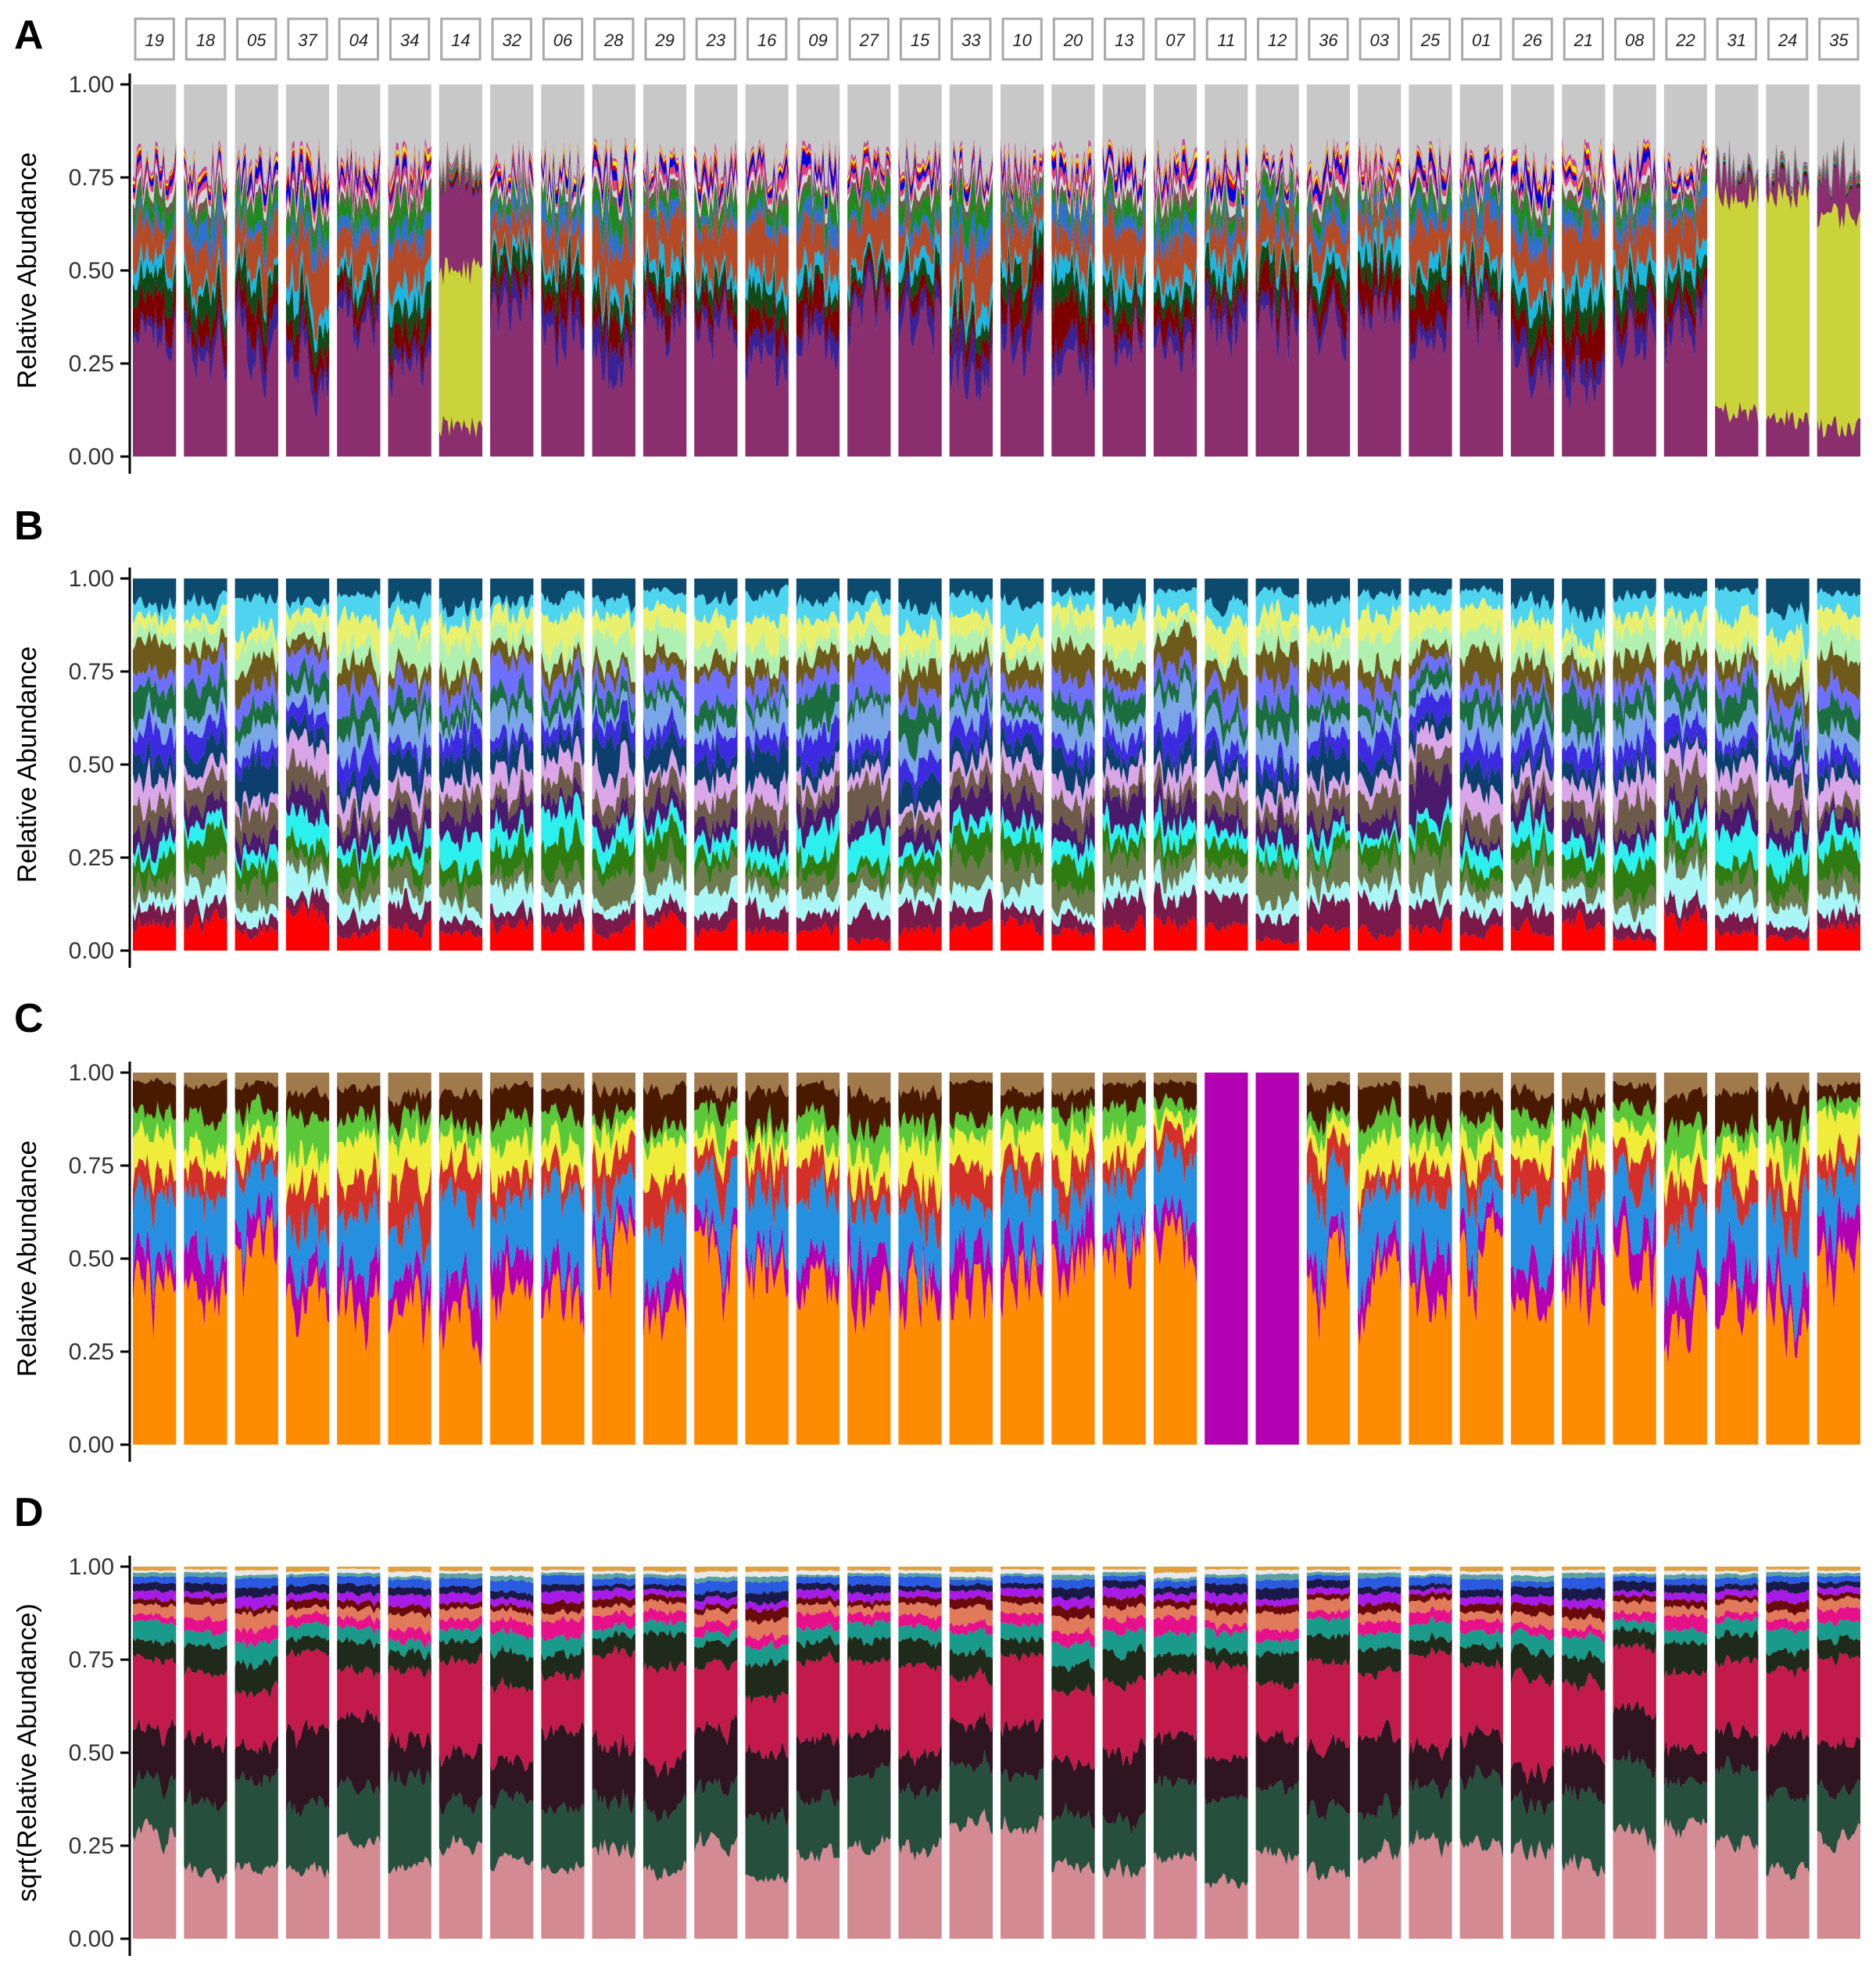 Image resolution: width=1876 pixels, height=1970 pixels. What do you see at coordinates (1584, 39) in the screenshot?
I see `facet-strip-21: 21` at bounding box center [1584, 39].